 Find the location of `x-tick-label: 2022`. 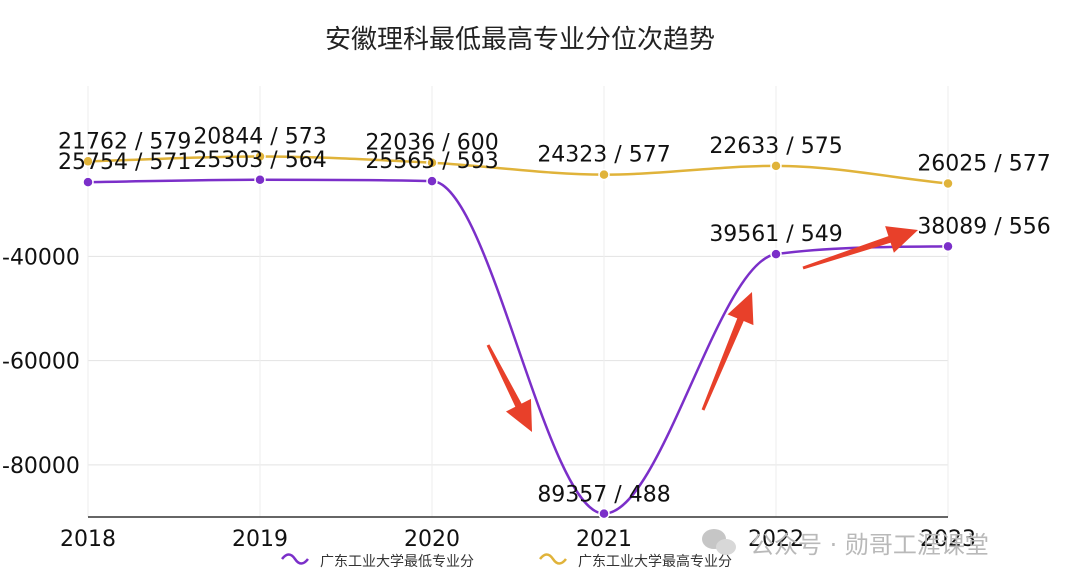

x-tick-label: 2022 is located at coordinates (776, 539).